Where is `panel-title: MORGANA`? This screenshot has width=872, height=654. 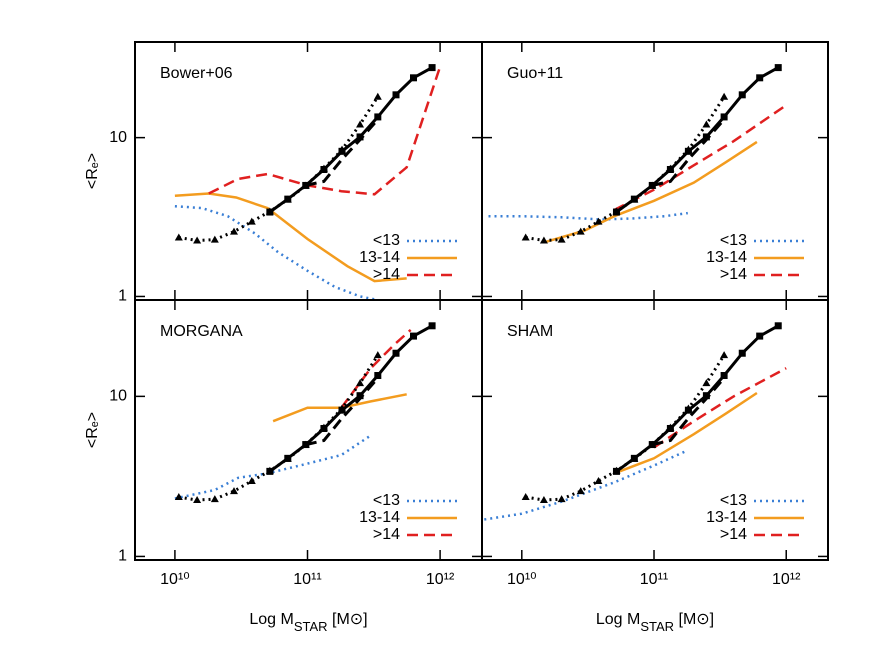 panel-title: MORGANA is located at coordinates (201, 331).